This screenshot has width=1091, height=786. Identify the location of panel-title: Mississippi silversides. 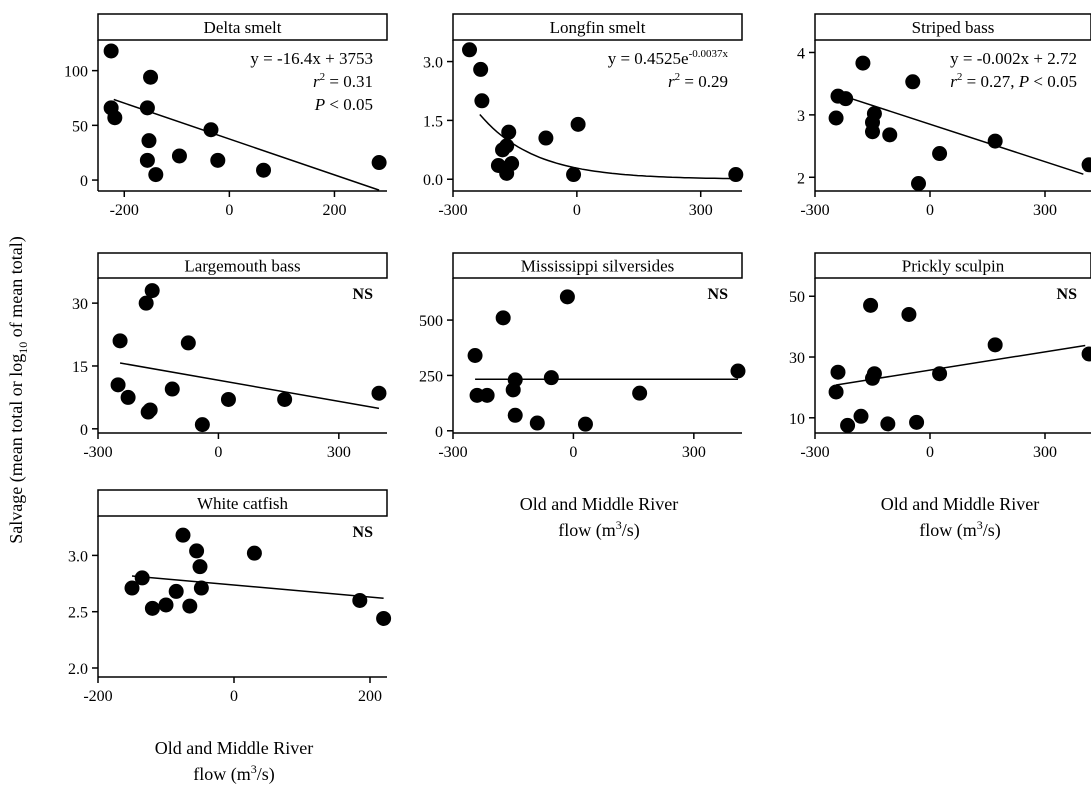
(598, 266).